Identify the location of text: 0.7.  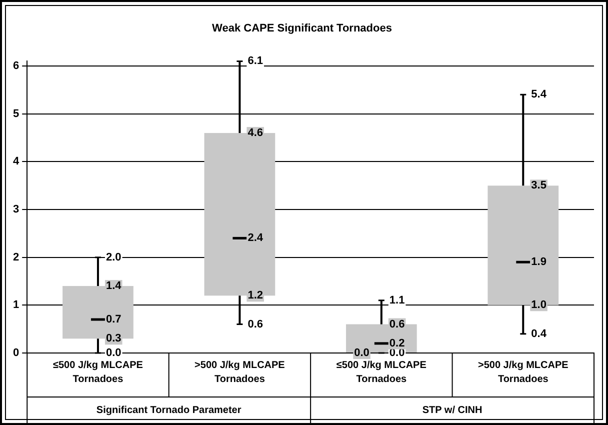
(114, 320).